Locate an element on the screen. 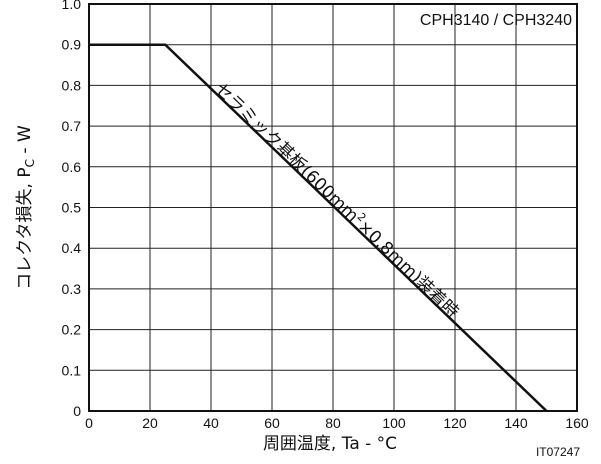 Image resolution: width=601 pixels, height=464 pixels. x-tick-label: 0 is located at coordinates (89, 423).